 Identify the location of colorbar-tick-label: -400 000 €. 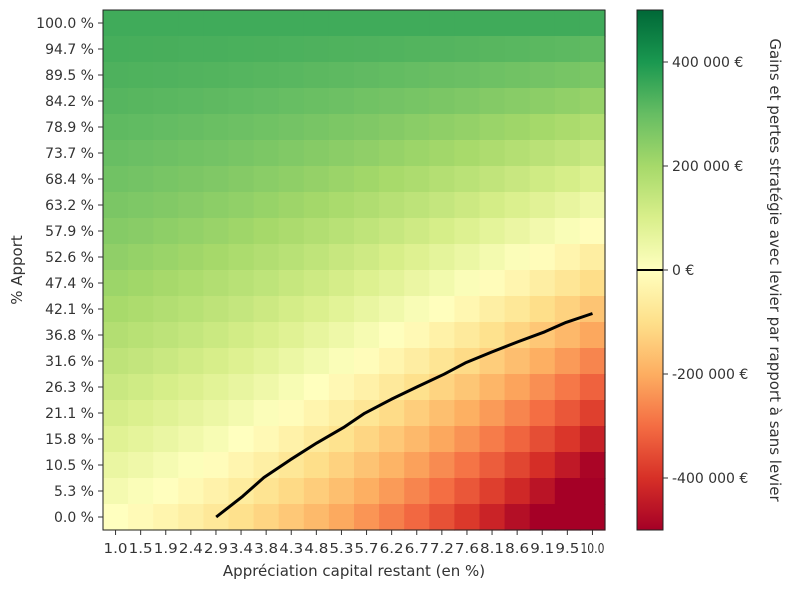
(710, 479).